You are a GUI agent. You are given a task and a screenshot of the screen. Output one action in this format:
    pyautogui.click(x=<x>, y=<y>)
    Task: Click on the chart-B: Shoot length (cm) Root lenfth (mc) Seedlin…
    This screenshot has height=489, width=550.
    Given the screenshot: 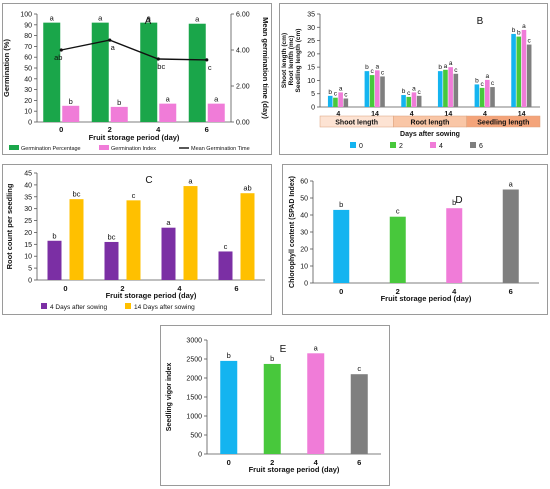 What is the action you would take?
    pyautogui.click(x=411, y=81)
    